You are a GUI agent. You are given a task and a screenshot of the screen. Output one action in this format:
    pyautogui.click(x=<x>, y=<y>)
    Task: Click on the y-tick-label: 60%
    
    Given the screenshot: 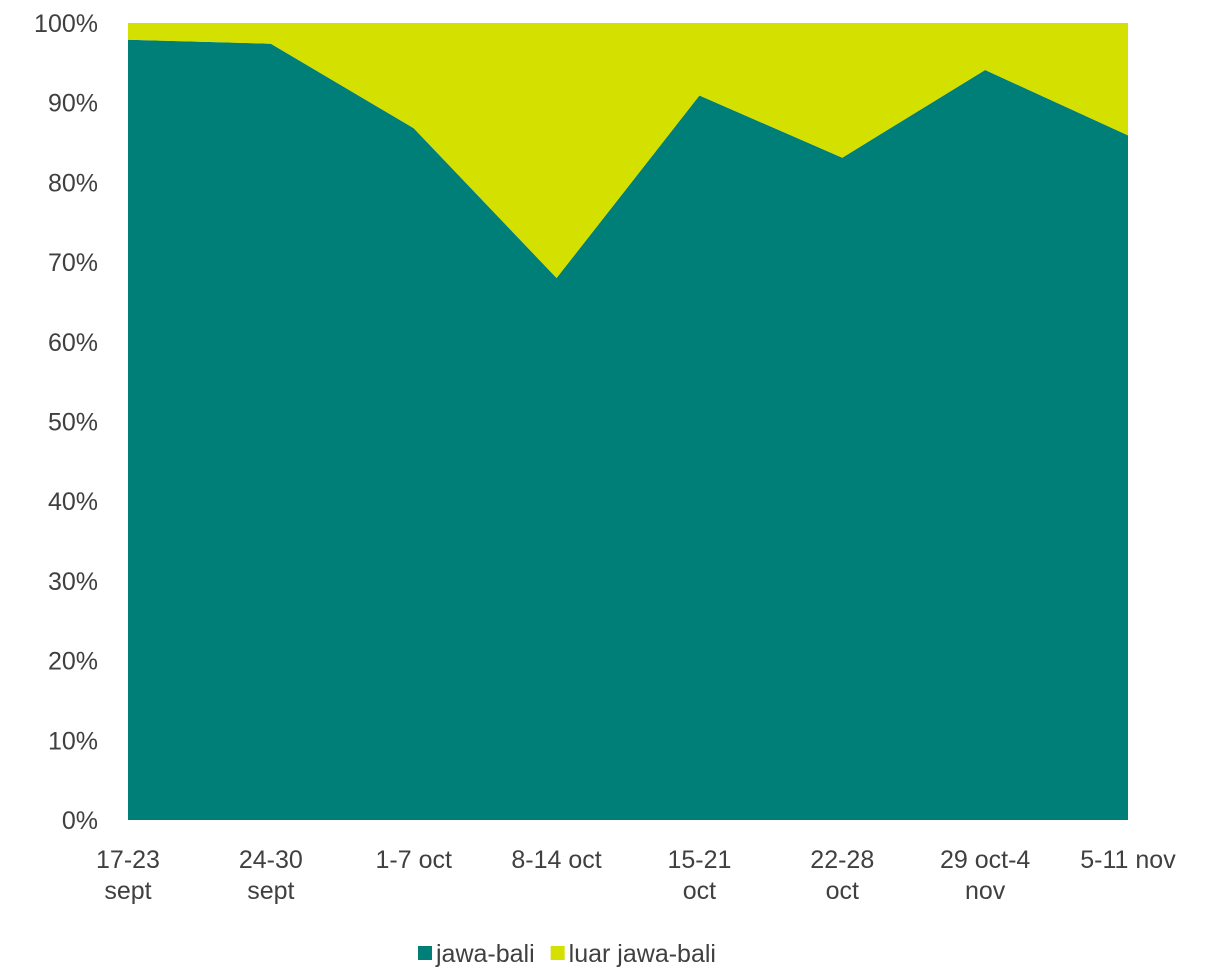 What is the action you would take?
    pyautogui.click(x=73, y=343)
    